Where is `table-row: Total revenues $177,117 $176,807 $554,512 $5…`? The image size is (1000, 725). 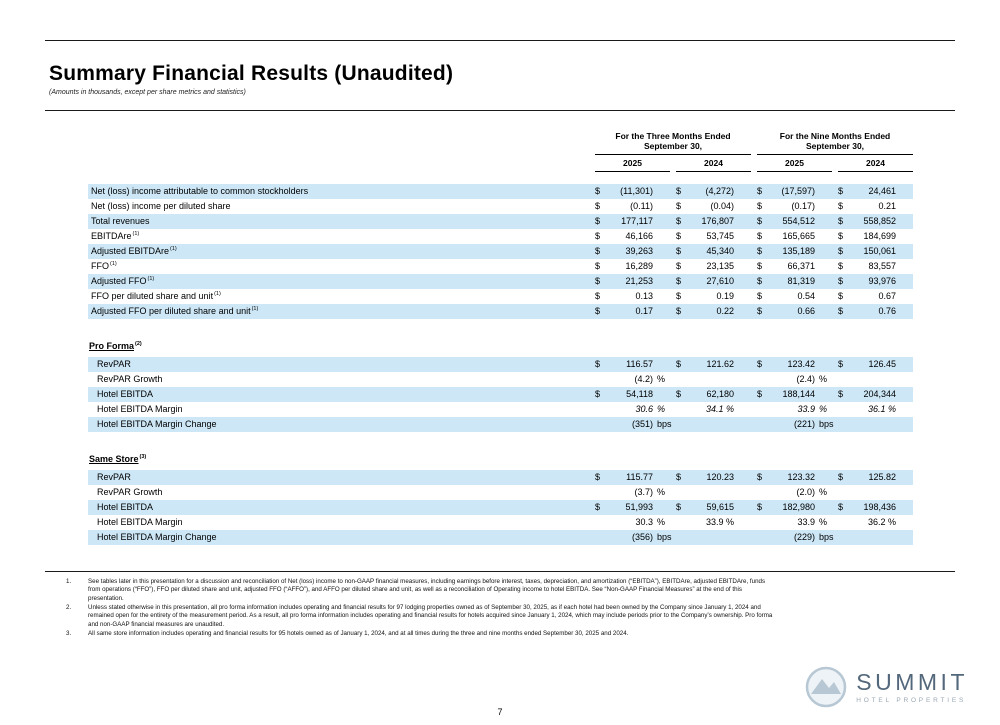
table-row: Total revenues $177,117 $176,807 $554,512 $5… is located at coordinates (500, 221).